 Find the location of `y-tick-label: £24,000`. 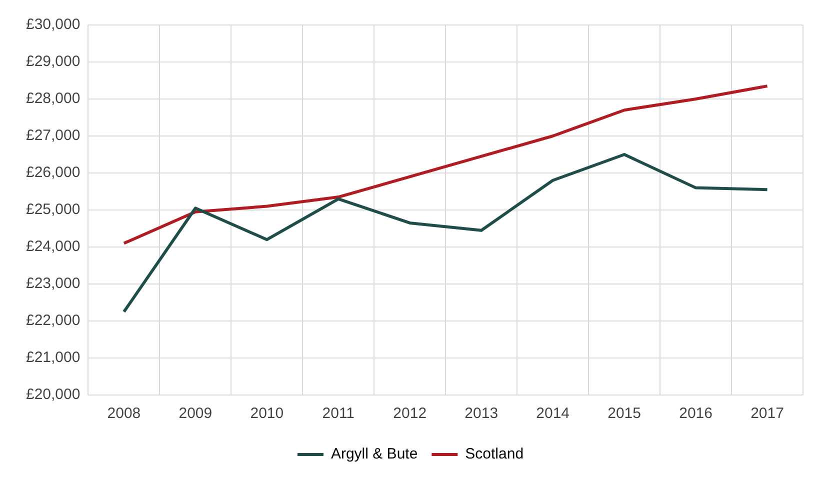

y-tick-label: £24,000 is located at coordinates (53, 247).